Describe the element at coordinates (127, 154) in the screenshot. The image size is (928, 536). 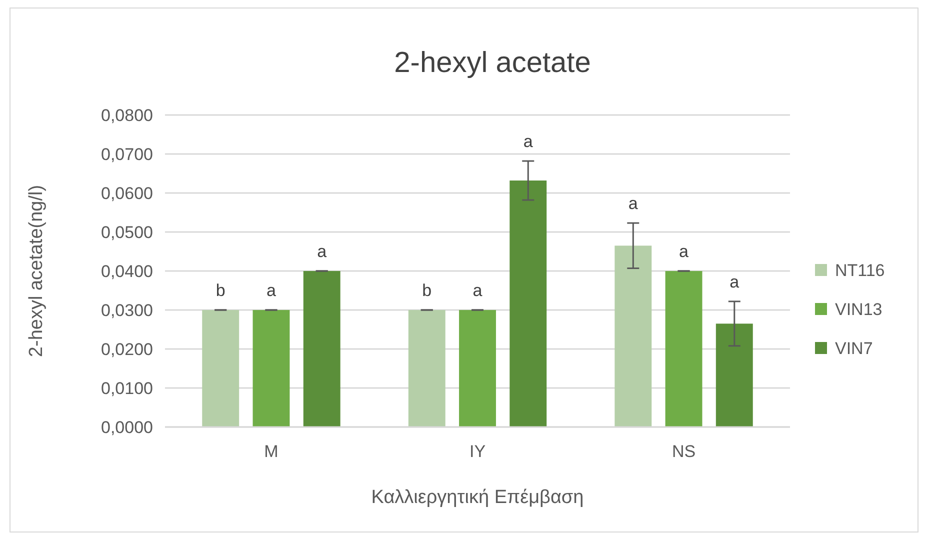
I see `y-tick-label: 0,0700` at that location.